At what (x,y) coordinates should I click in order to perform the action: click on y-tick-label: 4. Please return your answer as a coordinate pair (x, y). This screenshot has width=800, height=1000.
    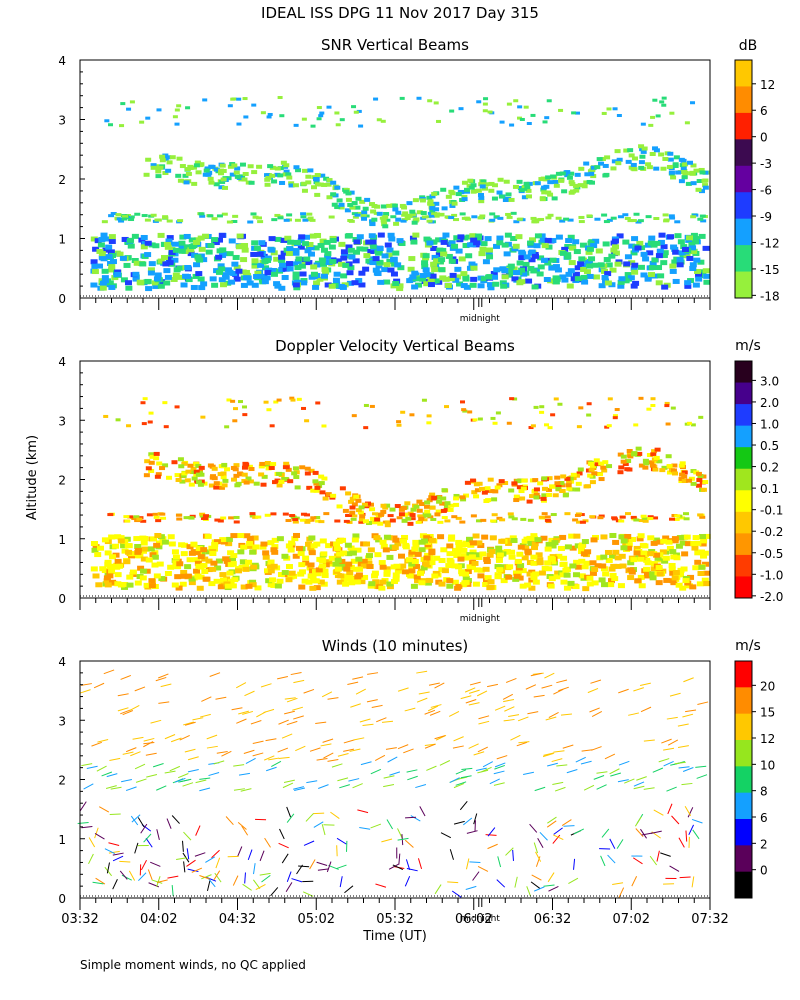
    Looking at the image, I should click on (62, 662).